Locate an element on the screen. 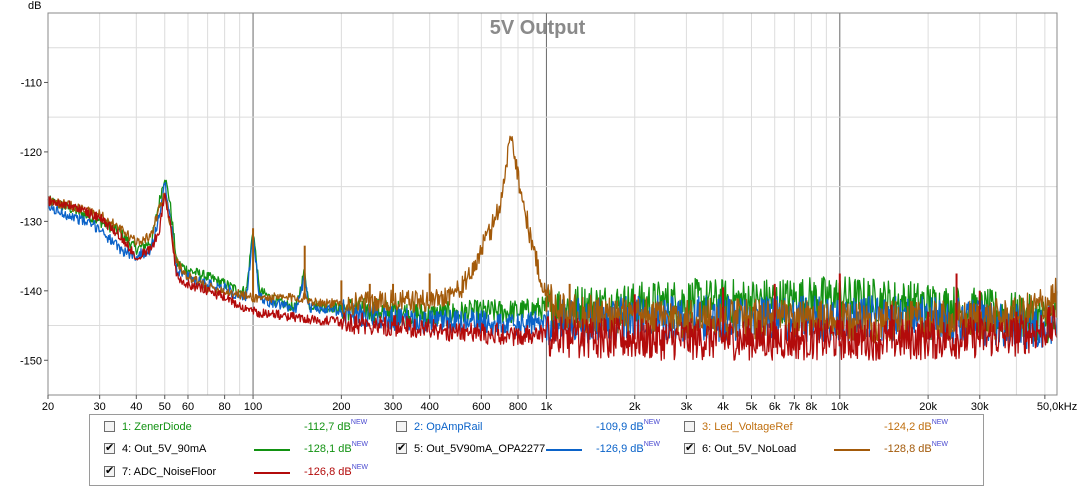 The height and width of the screenshot is (488, 1079). legend-value: -126,9 dBNEW is located at coordinates (628, 448).